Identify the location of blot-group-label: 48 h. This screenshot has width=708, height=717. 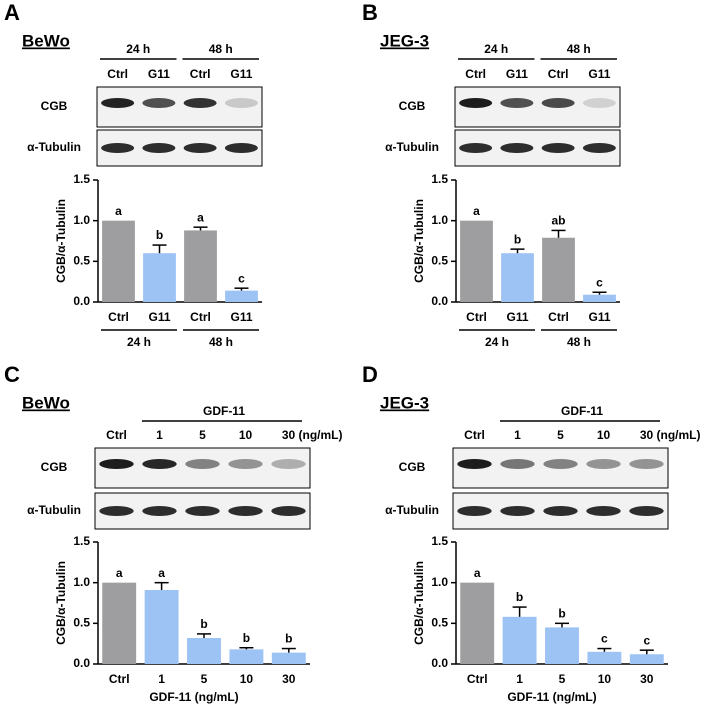
(221, 49).